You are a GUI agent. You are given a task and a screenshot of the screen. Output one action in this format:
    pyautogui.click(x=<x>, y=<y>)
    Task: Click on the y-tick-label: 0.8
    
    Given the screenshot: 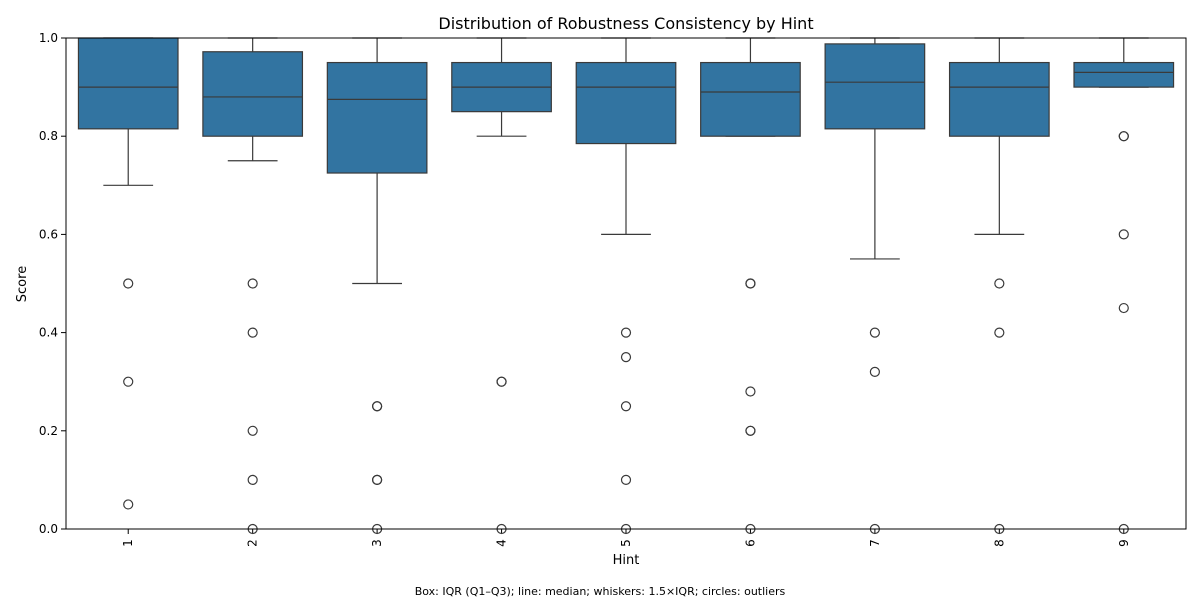 What is the action you would take?
    pyautogui.click(x=48, y=136)
    